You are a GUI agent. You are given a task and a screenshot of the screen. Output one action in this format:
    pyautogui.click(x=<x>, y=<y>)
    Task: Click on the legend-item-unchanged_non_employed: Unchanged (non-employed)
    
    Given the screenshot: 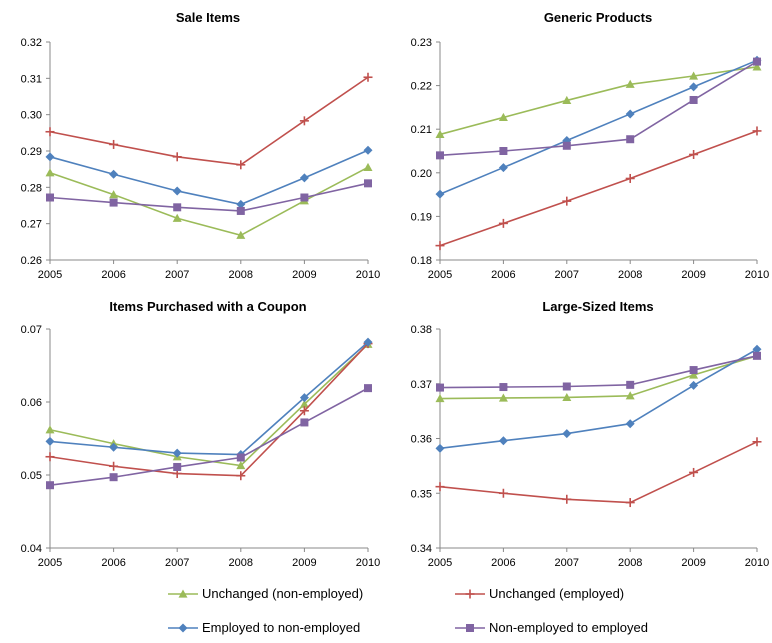 What is the action you would take?
    pyautogui.click(x=265, y=593)
    